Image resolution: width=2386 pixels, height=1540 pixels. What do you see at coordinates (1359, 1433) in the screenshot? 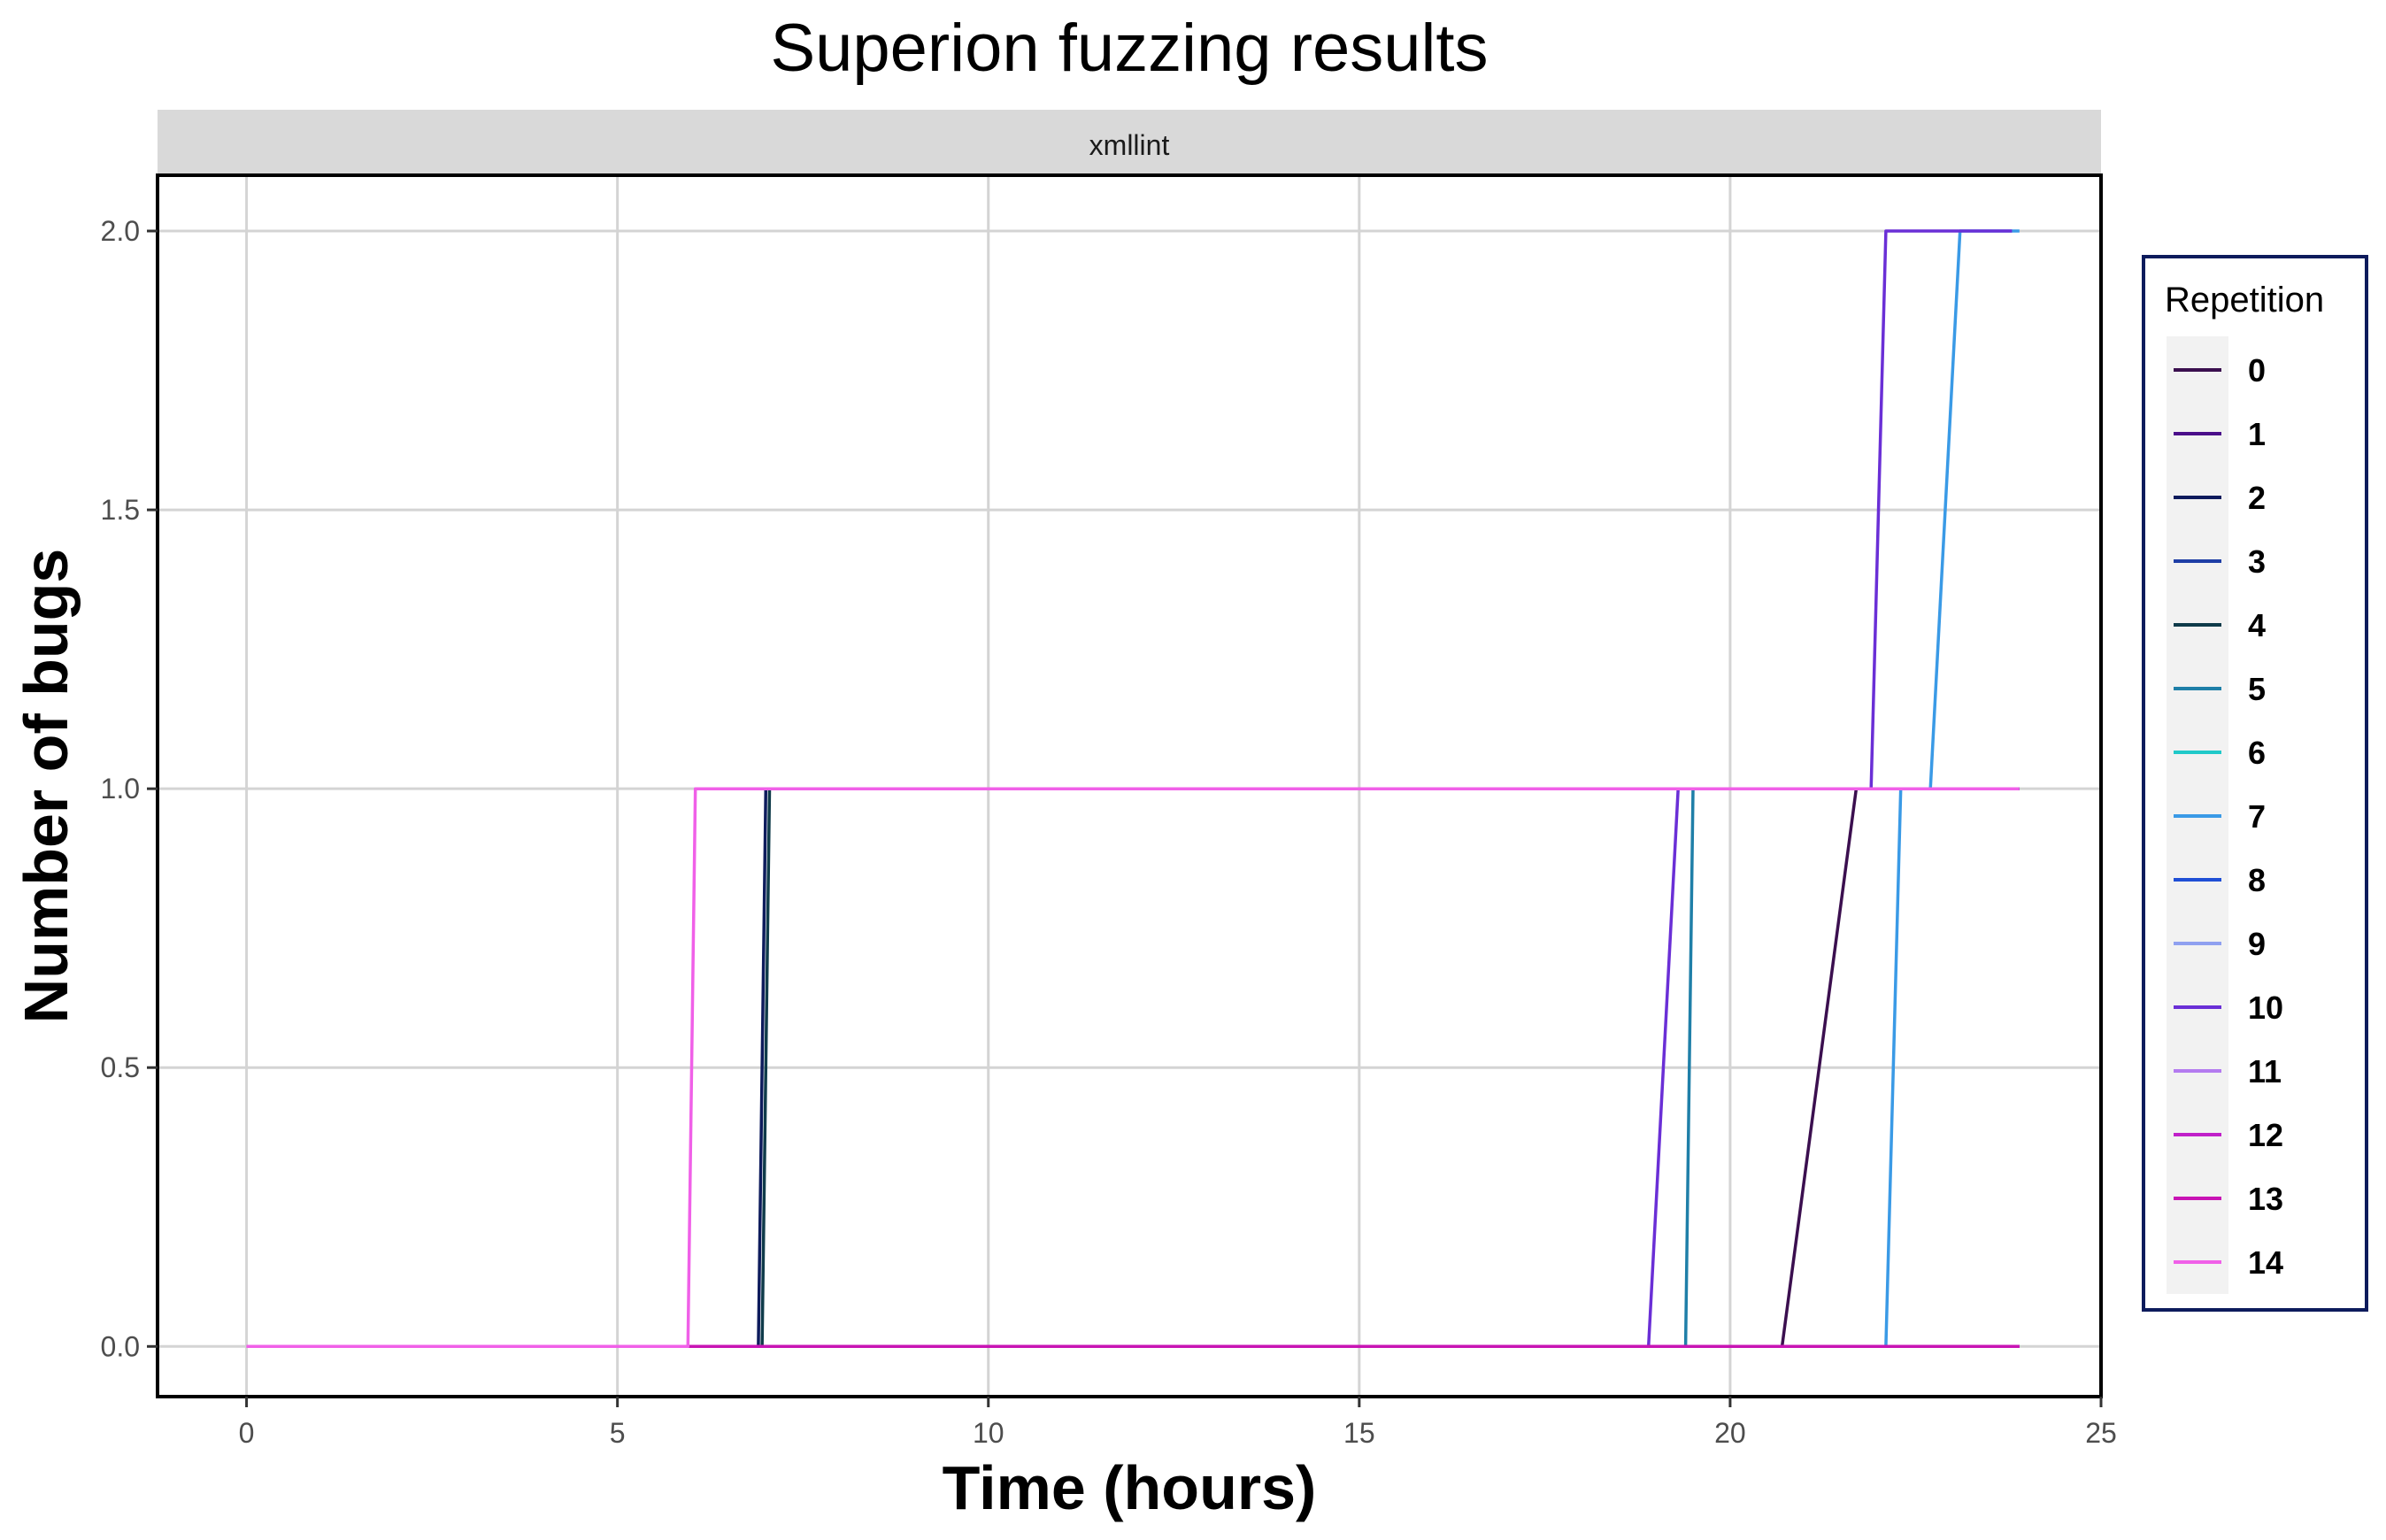
I see `x-tick-label: 15` at bounding box center [1359, 1433].